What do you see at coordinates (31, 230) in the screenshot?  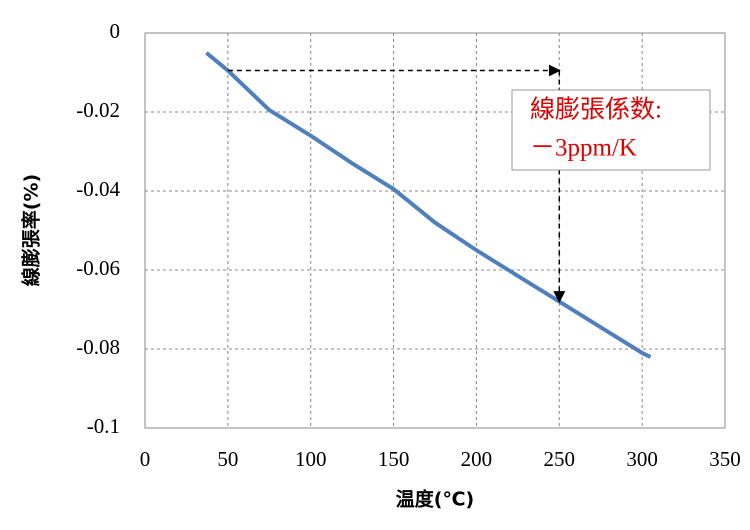 I see `y-axis-title: 線膨張率(%)` at bounding box center [31, 230].